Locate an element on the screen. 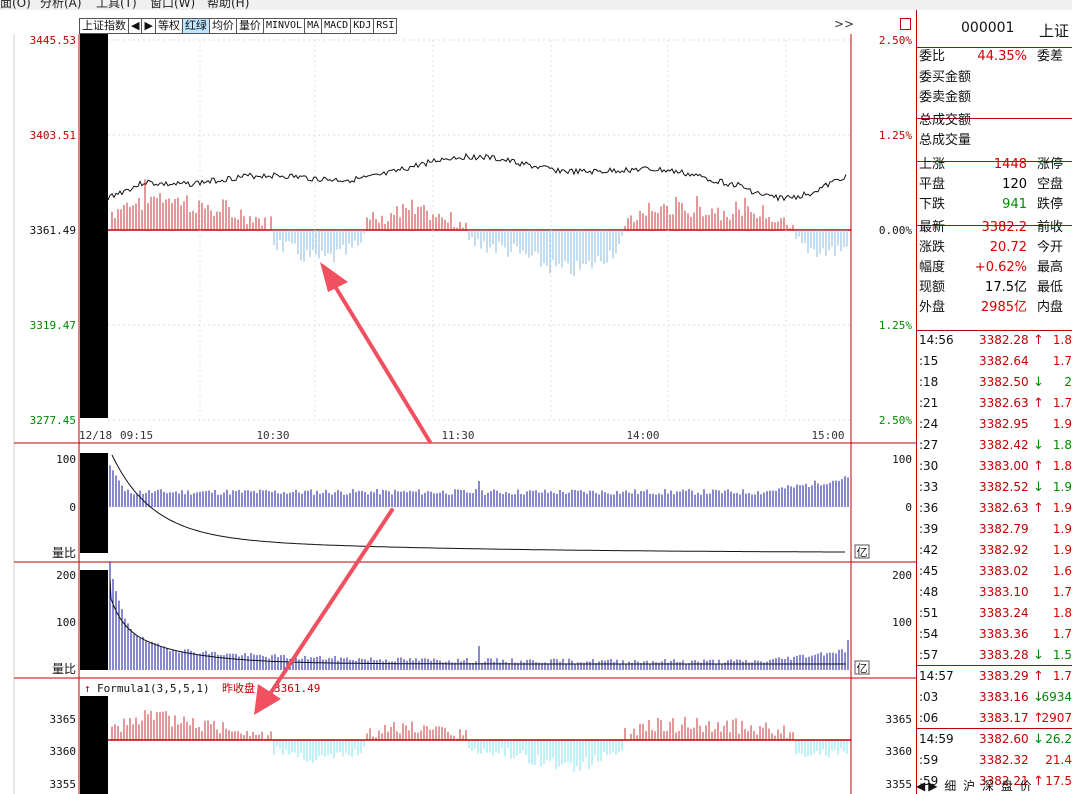 The height and width of the screenshot is (794, 1072). tick-price: 3382.42 is located at coordinates (1004, 445).